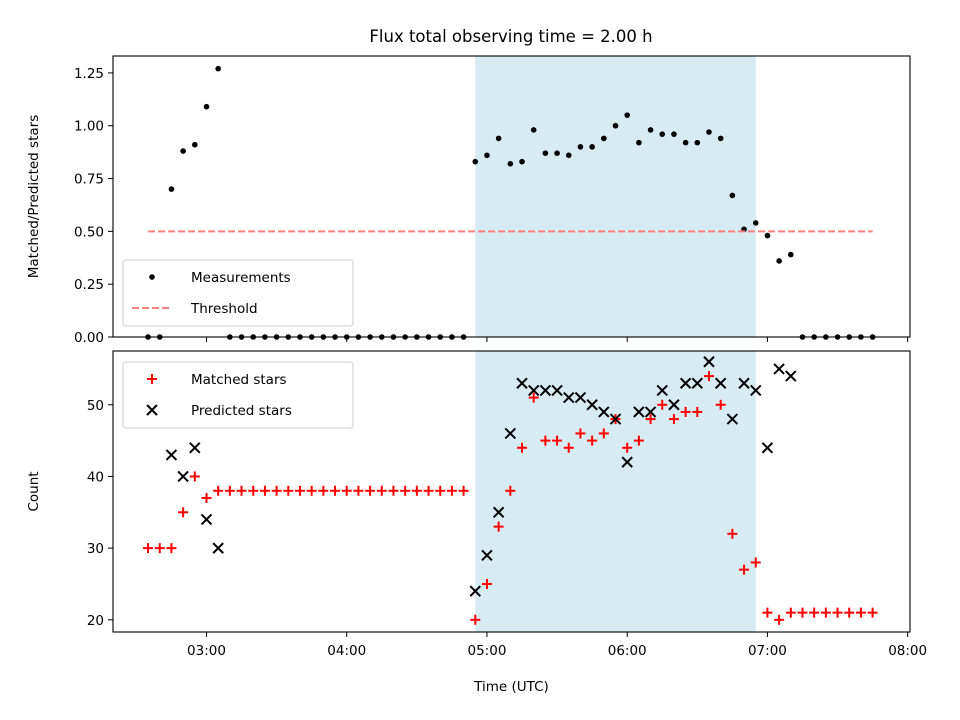 This screenshot has height=720, width=960. What do you see at coordinates (95, 477) in the screenshot?
I see `y-tick-label: 40` at bounding box center [95, 477].